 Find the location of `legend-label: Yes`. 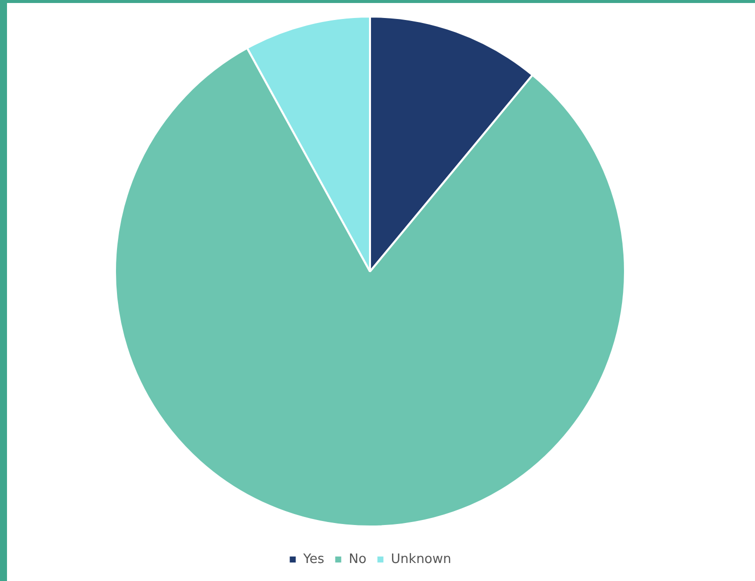

legend-label: Yes is located at coordinates (313, 559).